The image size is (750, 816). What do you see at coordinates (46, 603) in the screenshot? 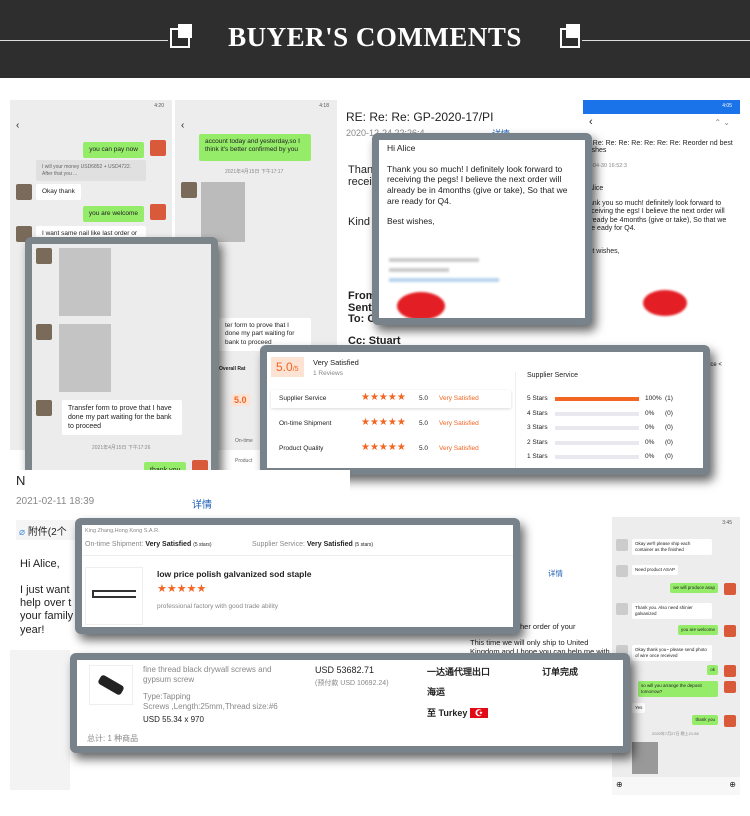
I see `email-line: help over t` at bounding box center [46, 603].